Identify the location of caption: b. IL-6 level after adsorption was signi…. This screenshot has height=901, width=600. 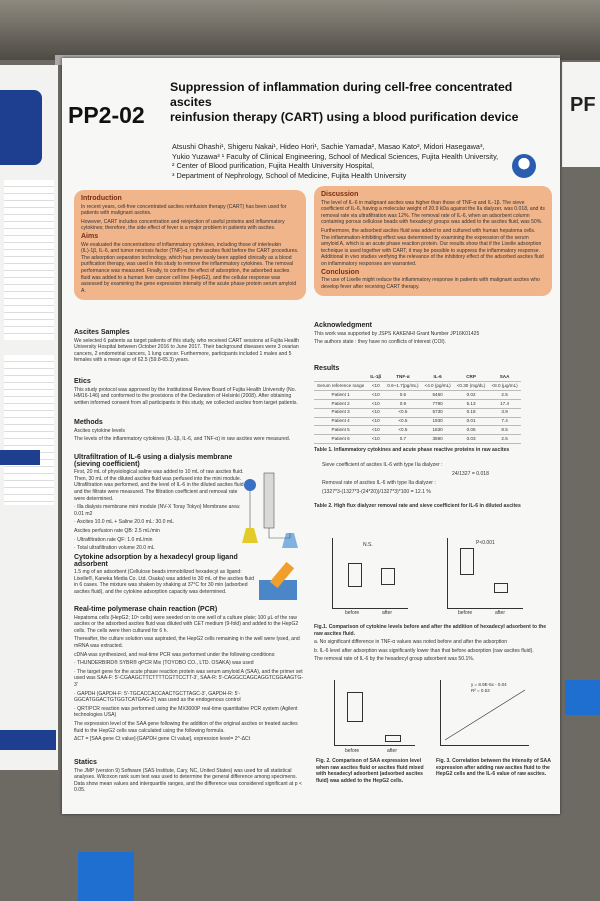
(424, 650).